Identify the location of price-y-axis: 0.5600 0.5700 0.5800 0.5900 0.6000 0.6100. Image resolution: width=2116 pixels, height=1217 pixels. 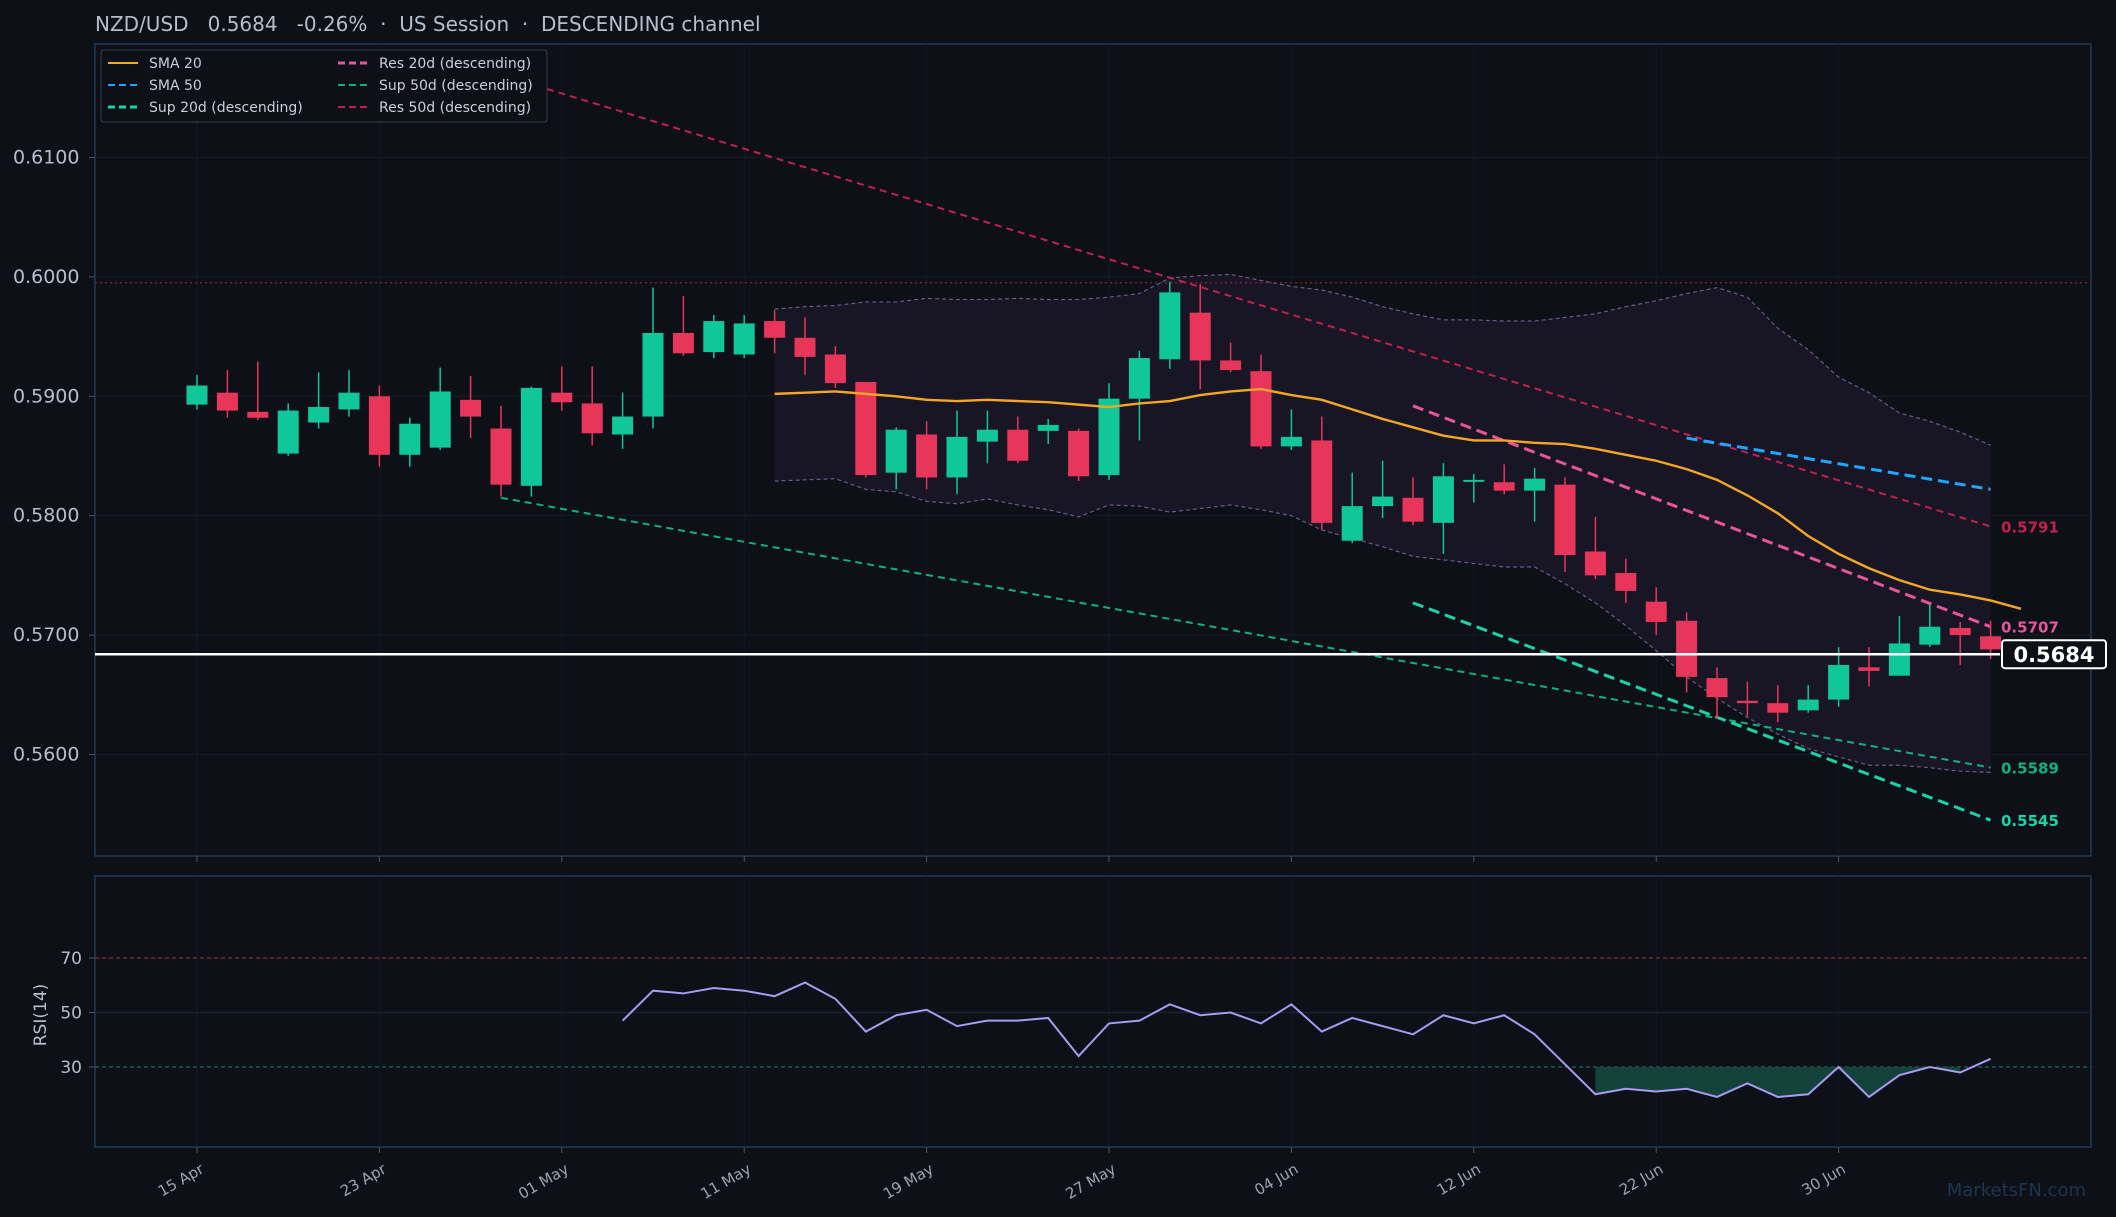
(54, 456).